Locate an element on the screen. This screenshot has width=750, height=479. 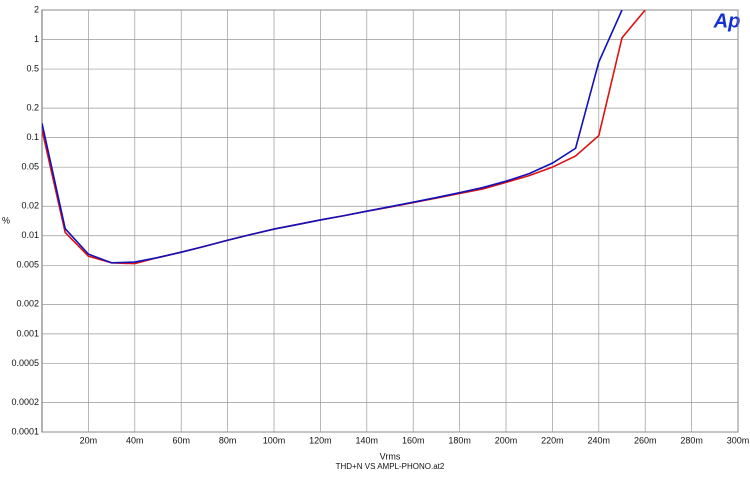
y-tick-label: 0.02 is located at coordinates (30, 206).